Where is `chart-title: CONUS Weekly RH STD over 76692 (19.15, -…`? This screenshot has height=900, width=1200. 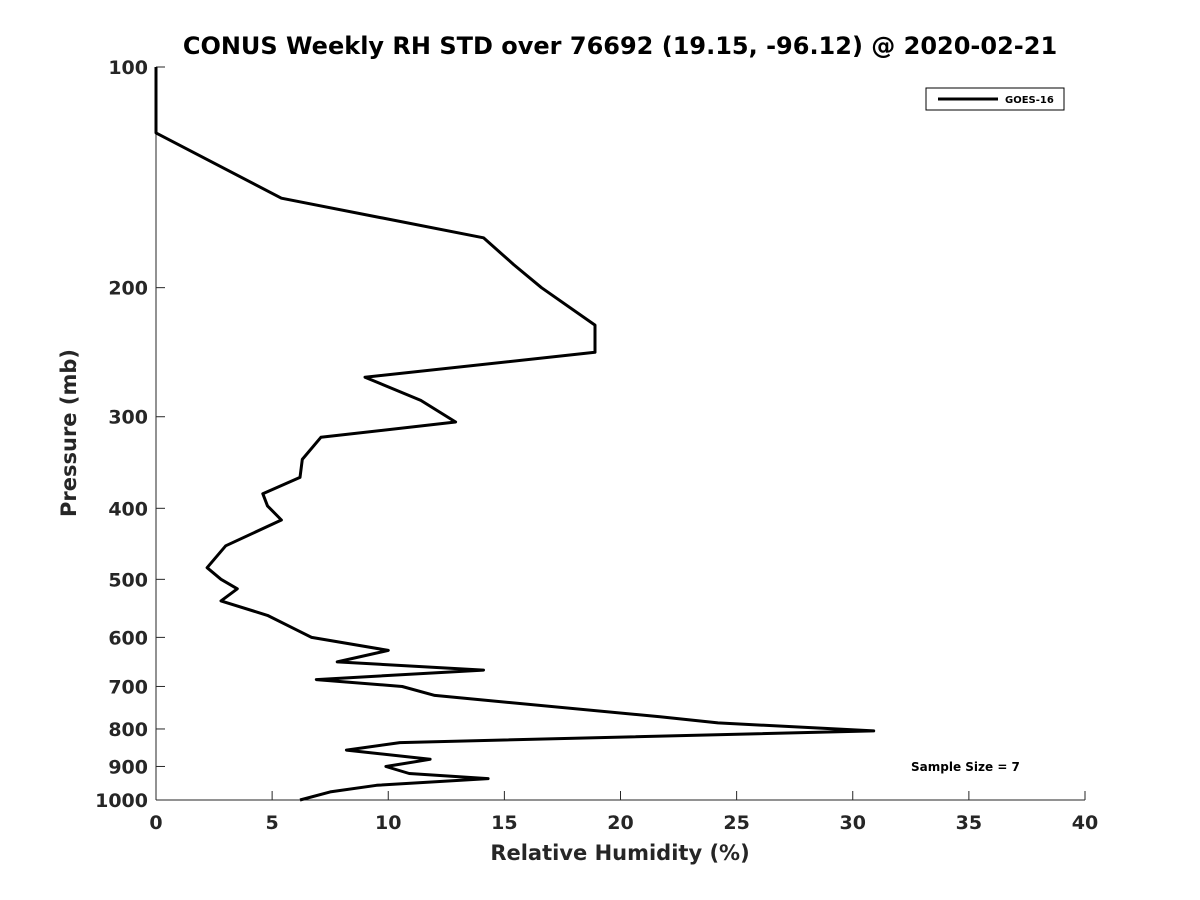 chart-title: CONUS Weekly RH STD over 76692 (19.15, -… is located at coordinates (620, 46).